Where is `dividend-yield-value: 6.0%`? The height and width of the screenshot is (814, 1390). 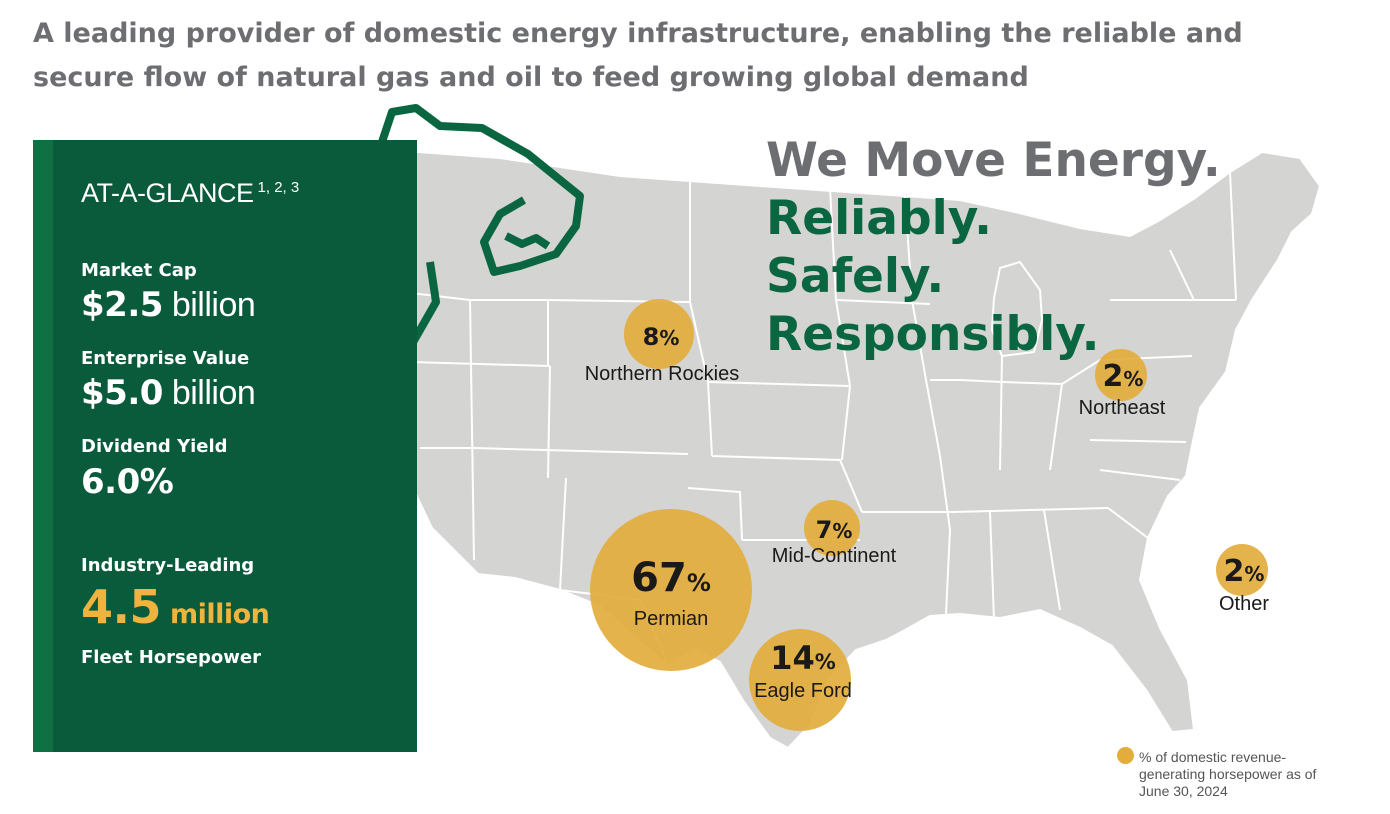
dividend-yield-value: 6.0% is located at coordinates (127, 482).